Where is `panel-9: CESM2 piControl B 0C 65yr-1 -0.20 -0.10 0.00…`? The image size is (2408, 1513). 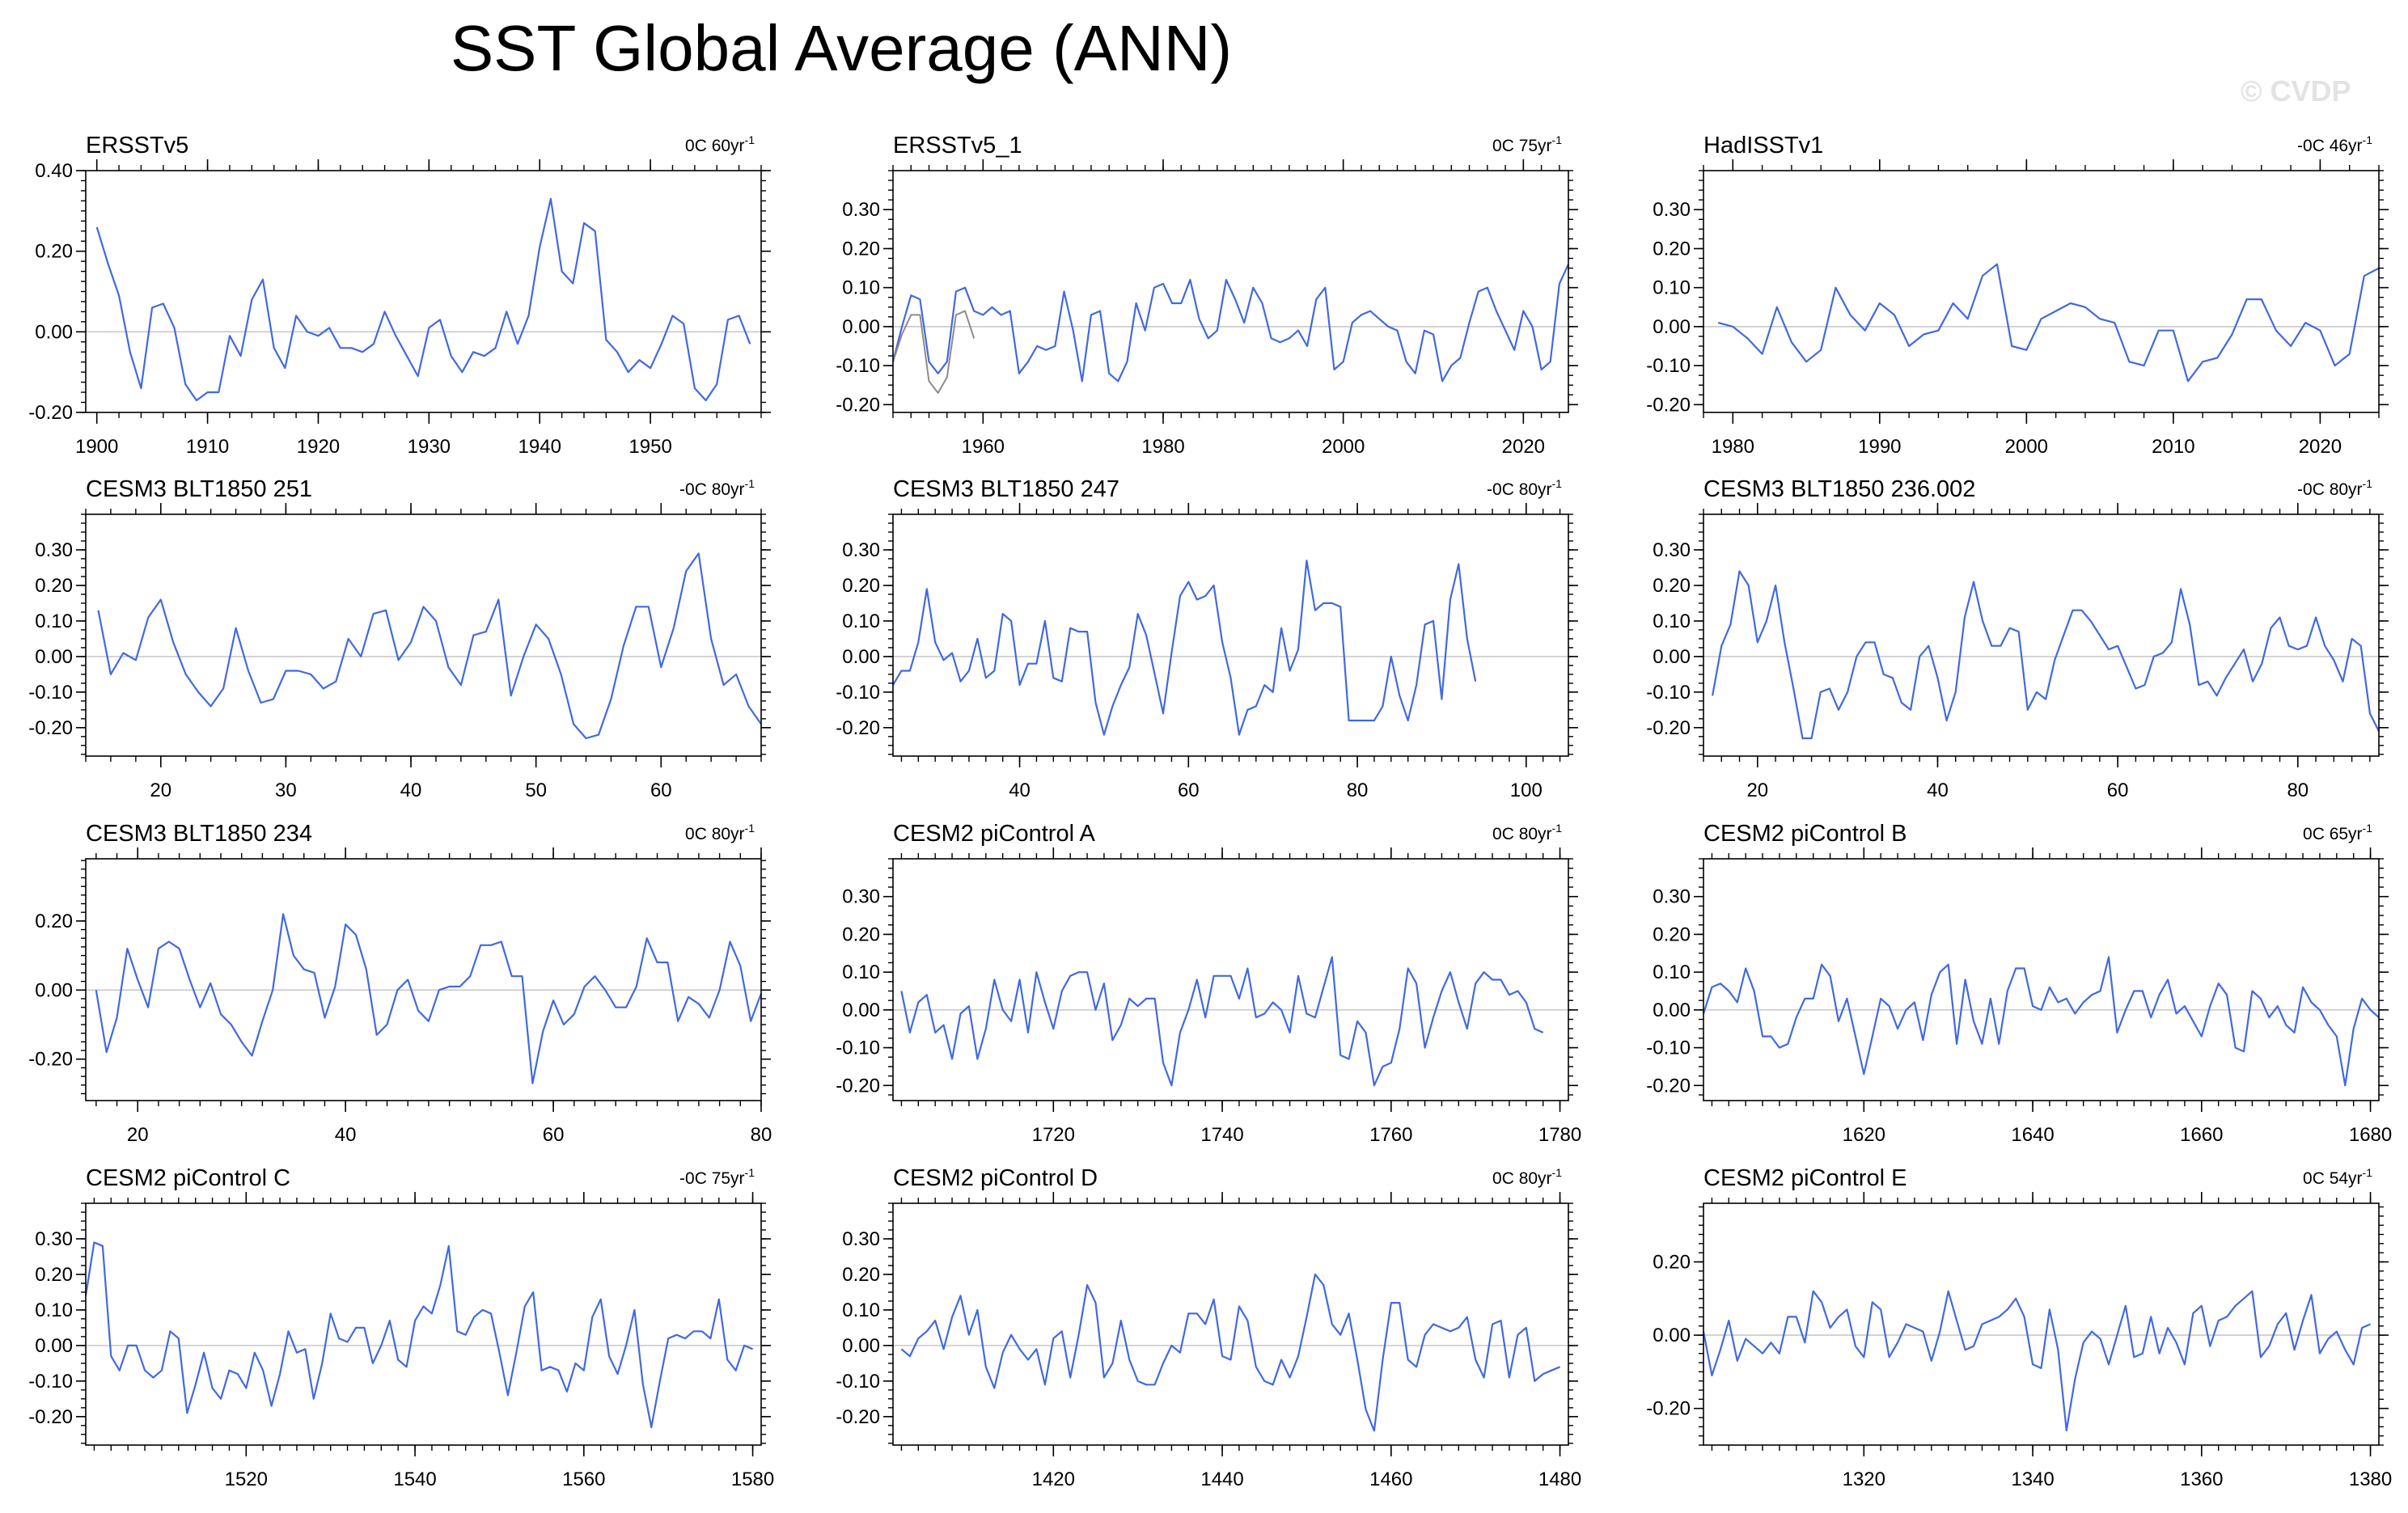
panel-9: CESM2 piControl B 0C 65yr-1 -0.20 -0.10 0.00… is located at coordinates (2019, 983).